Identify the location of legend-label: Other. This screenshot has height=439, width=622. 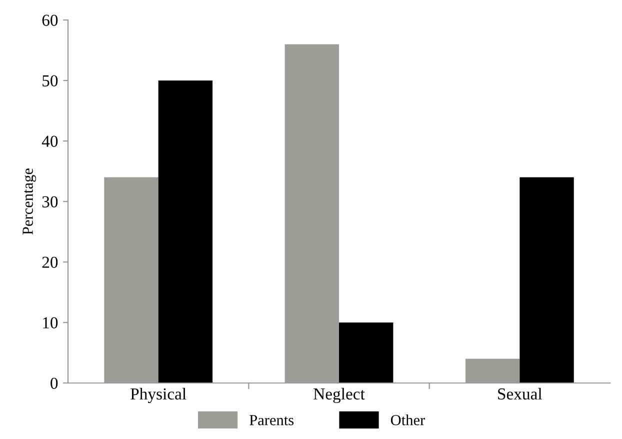
(407, 420).